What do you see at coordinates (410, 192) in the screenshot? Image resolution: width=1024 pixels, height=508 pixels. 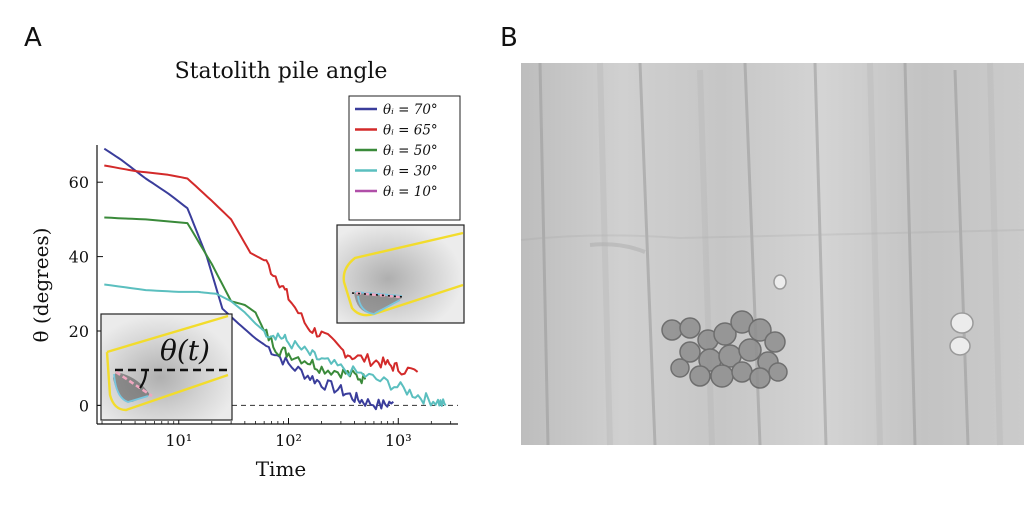 I see `legend-label: θᵢ = 10°` at bounding box center [410, 192].